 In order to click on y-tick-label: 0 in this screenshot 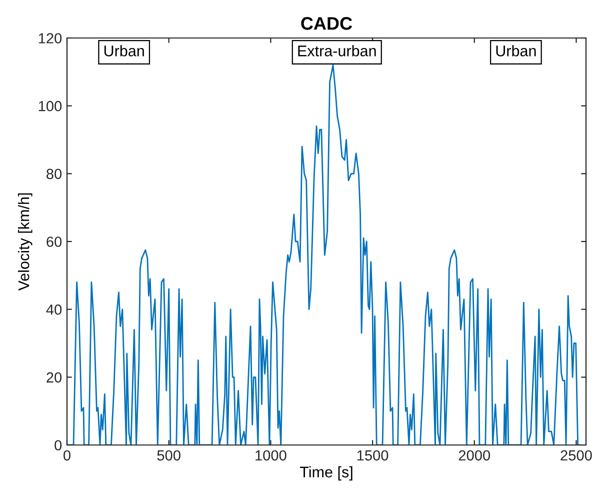, I will do `click(58, 445)`.